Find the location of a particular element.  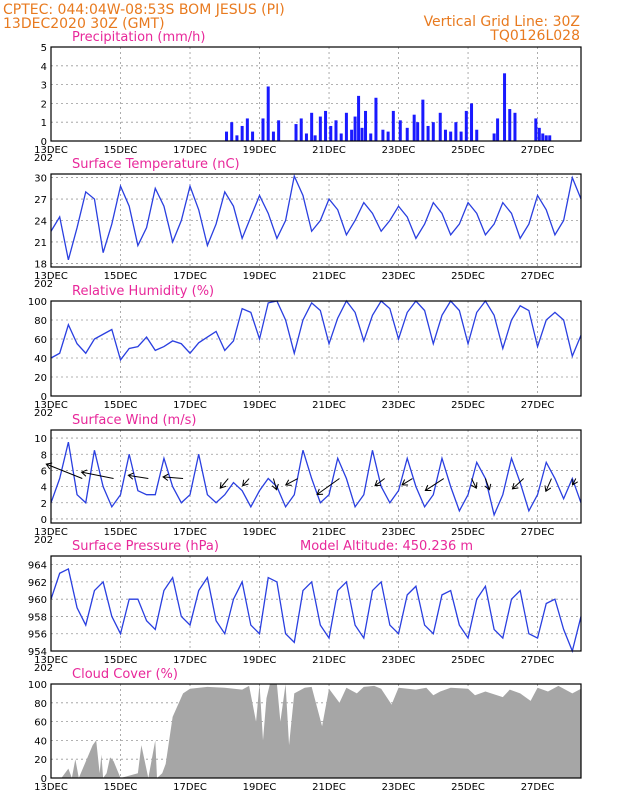

temperature-xtick: 23DEC is located at coordinates (399, 276).